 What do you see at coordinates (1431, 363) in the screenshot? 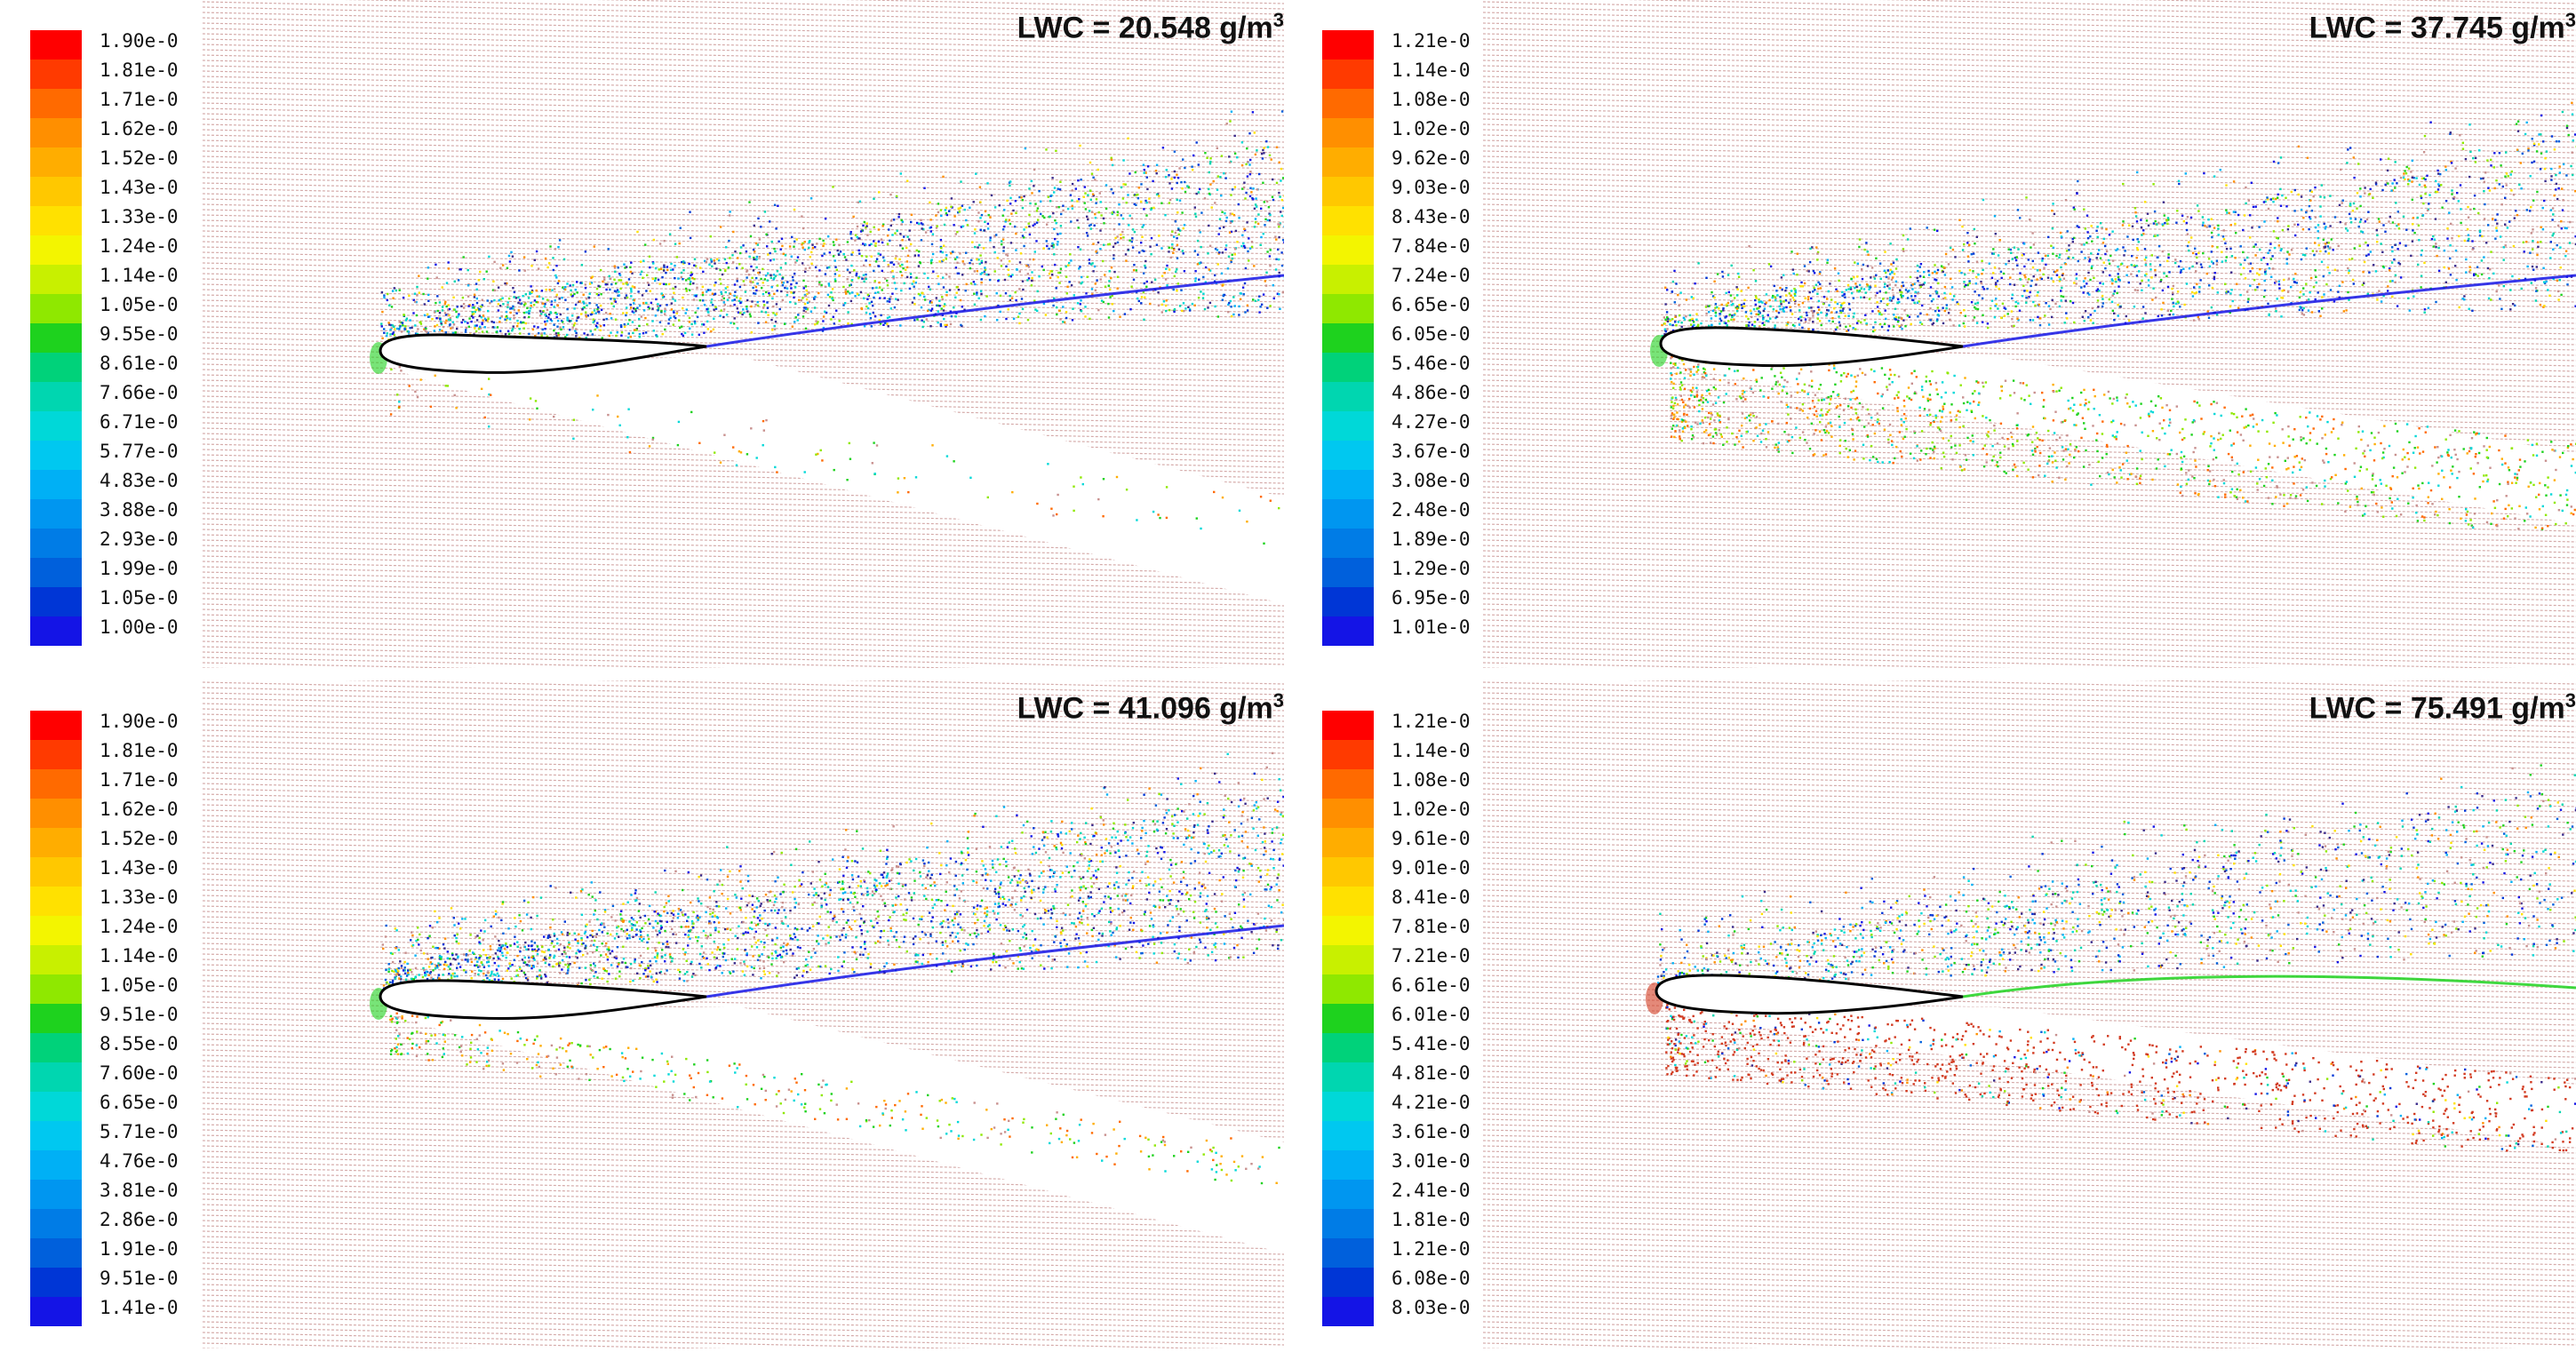
I see `colorbar-tick-label: 5.46e-0` at bounding box center [1431, 363].